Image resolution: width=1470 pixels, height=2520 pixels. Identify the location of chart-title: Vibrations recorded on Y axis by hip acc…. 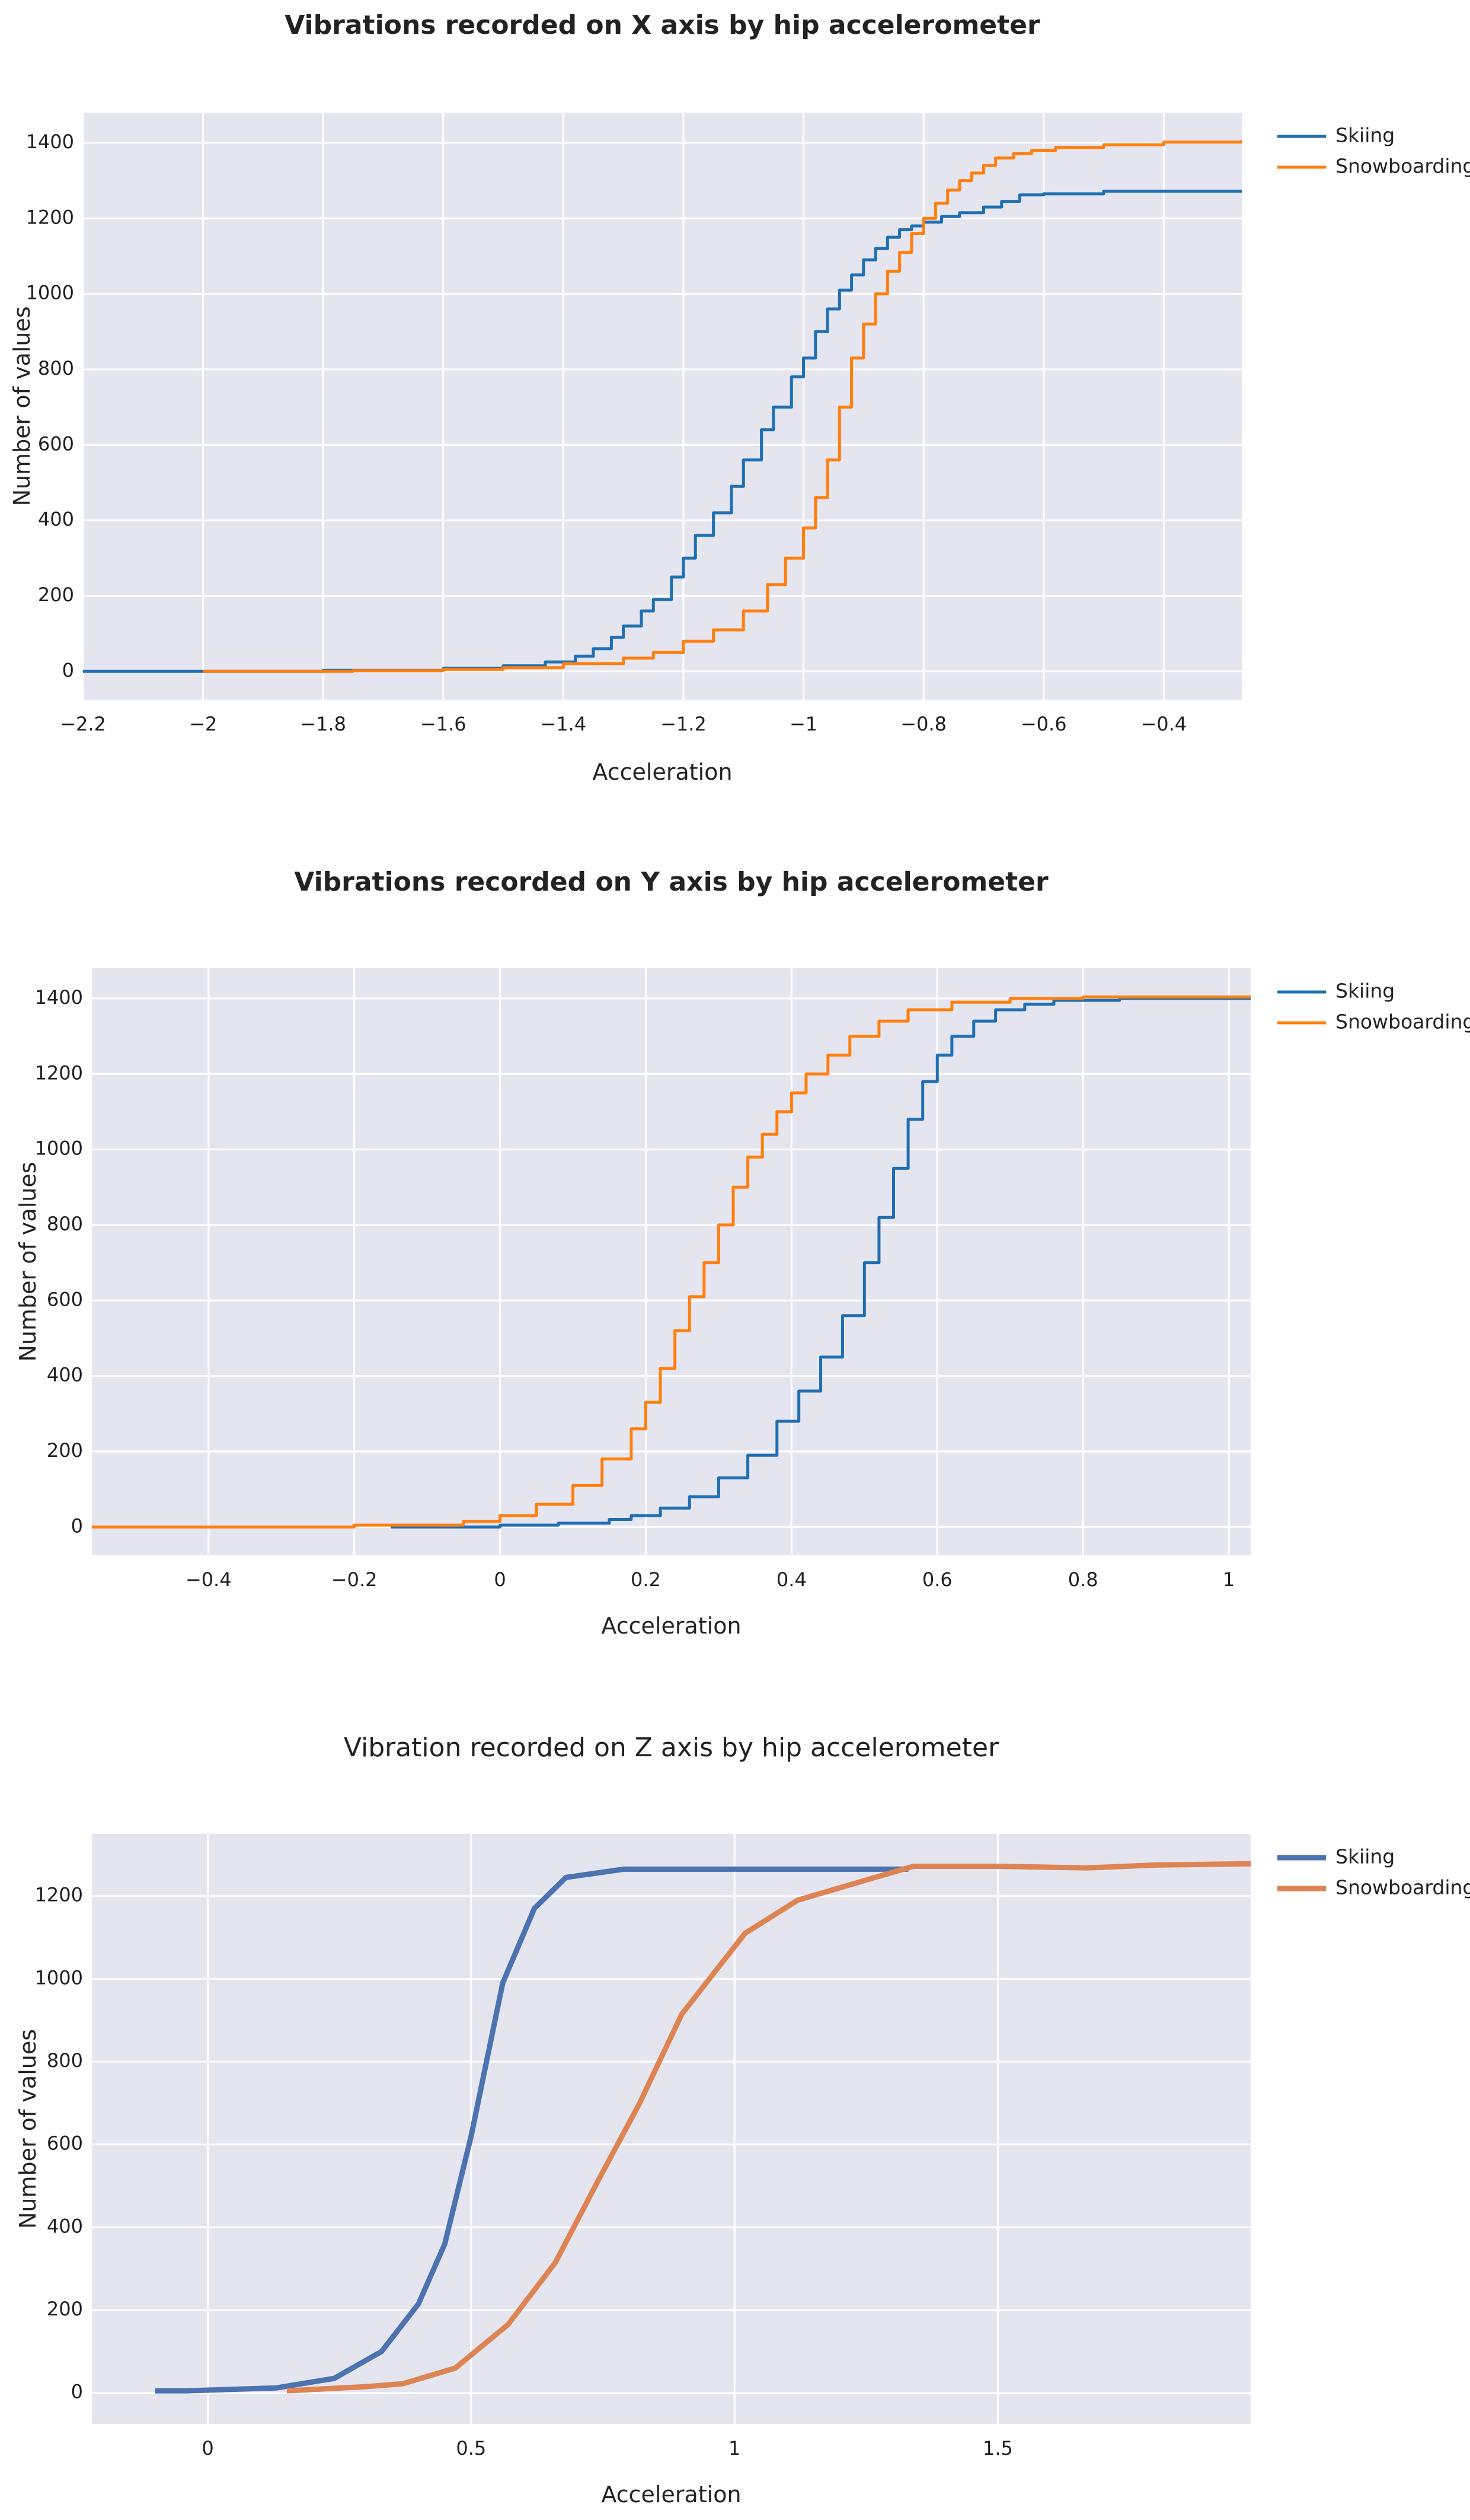
(671, 882).